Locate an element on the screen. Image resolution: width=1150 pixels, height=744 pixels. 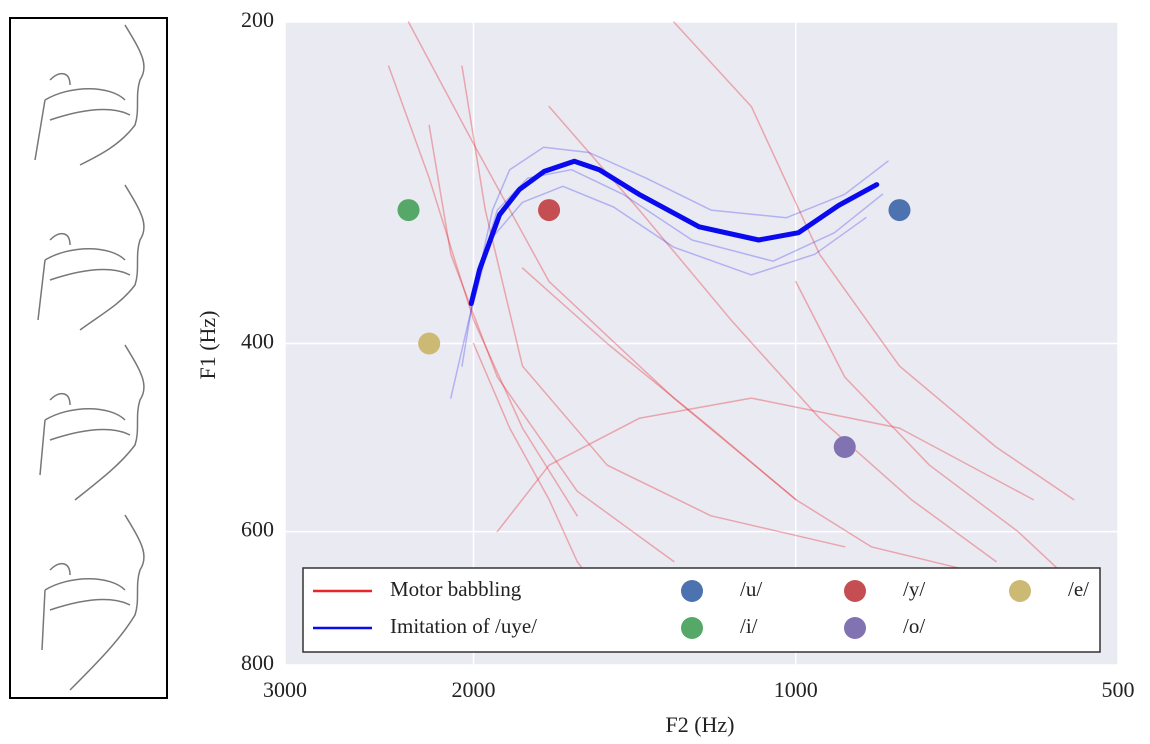
legend-label: /y/ is located at coordinates (914, 589).